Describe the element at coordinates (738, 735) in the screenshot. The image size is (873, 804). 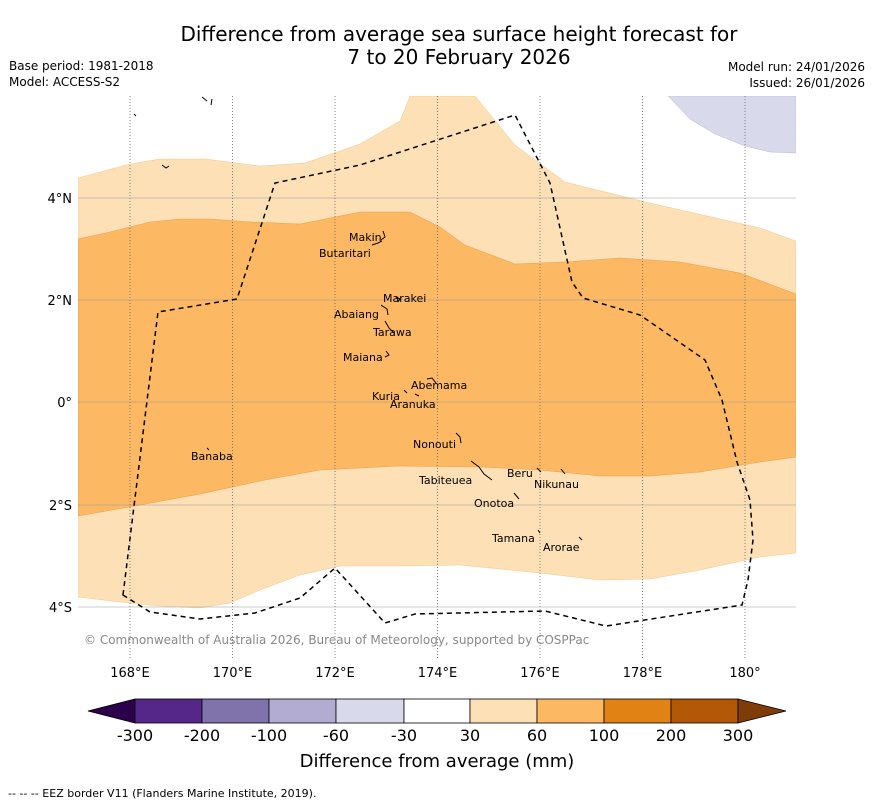
I see `colorbar-tick: 300` at that location.